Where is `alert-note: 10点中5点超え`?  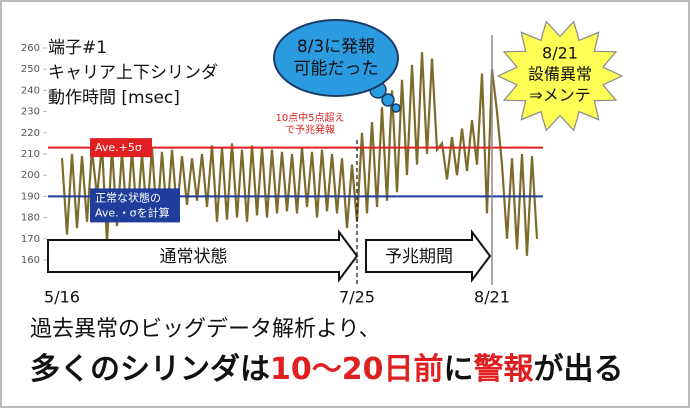 alert-note: 10点中5点超え is located at coordinates (309, 117).